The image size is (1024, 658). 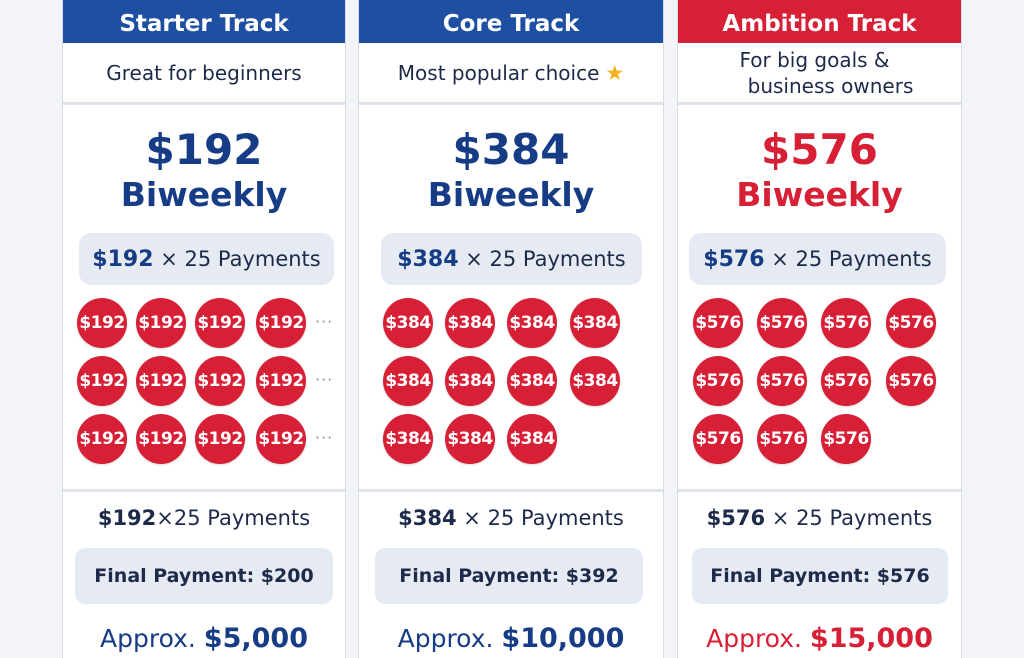 I want to click on pill-amount: $192, so click(x=123, y=259).